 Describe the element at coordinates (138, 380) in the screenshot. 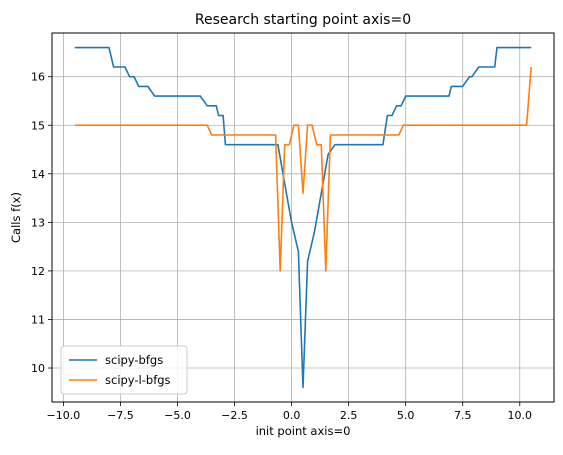

I see `legend-label: scipy-l-bfgs` at that location.